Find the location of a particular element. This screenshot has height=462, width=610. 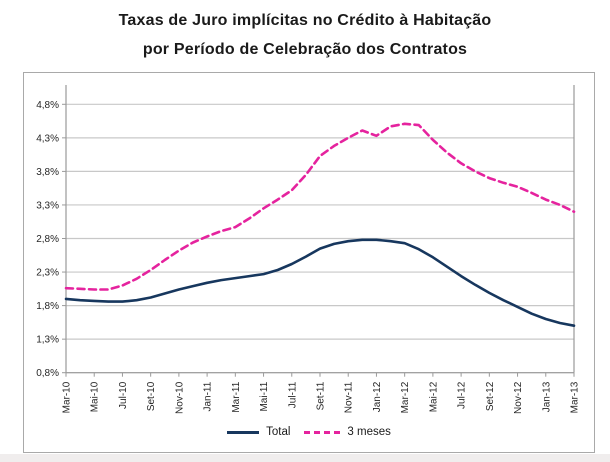

x-axis-label: Nov-11 is located at coordinates (349, 397).